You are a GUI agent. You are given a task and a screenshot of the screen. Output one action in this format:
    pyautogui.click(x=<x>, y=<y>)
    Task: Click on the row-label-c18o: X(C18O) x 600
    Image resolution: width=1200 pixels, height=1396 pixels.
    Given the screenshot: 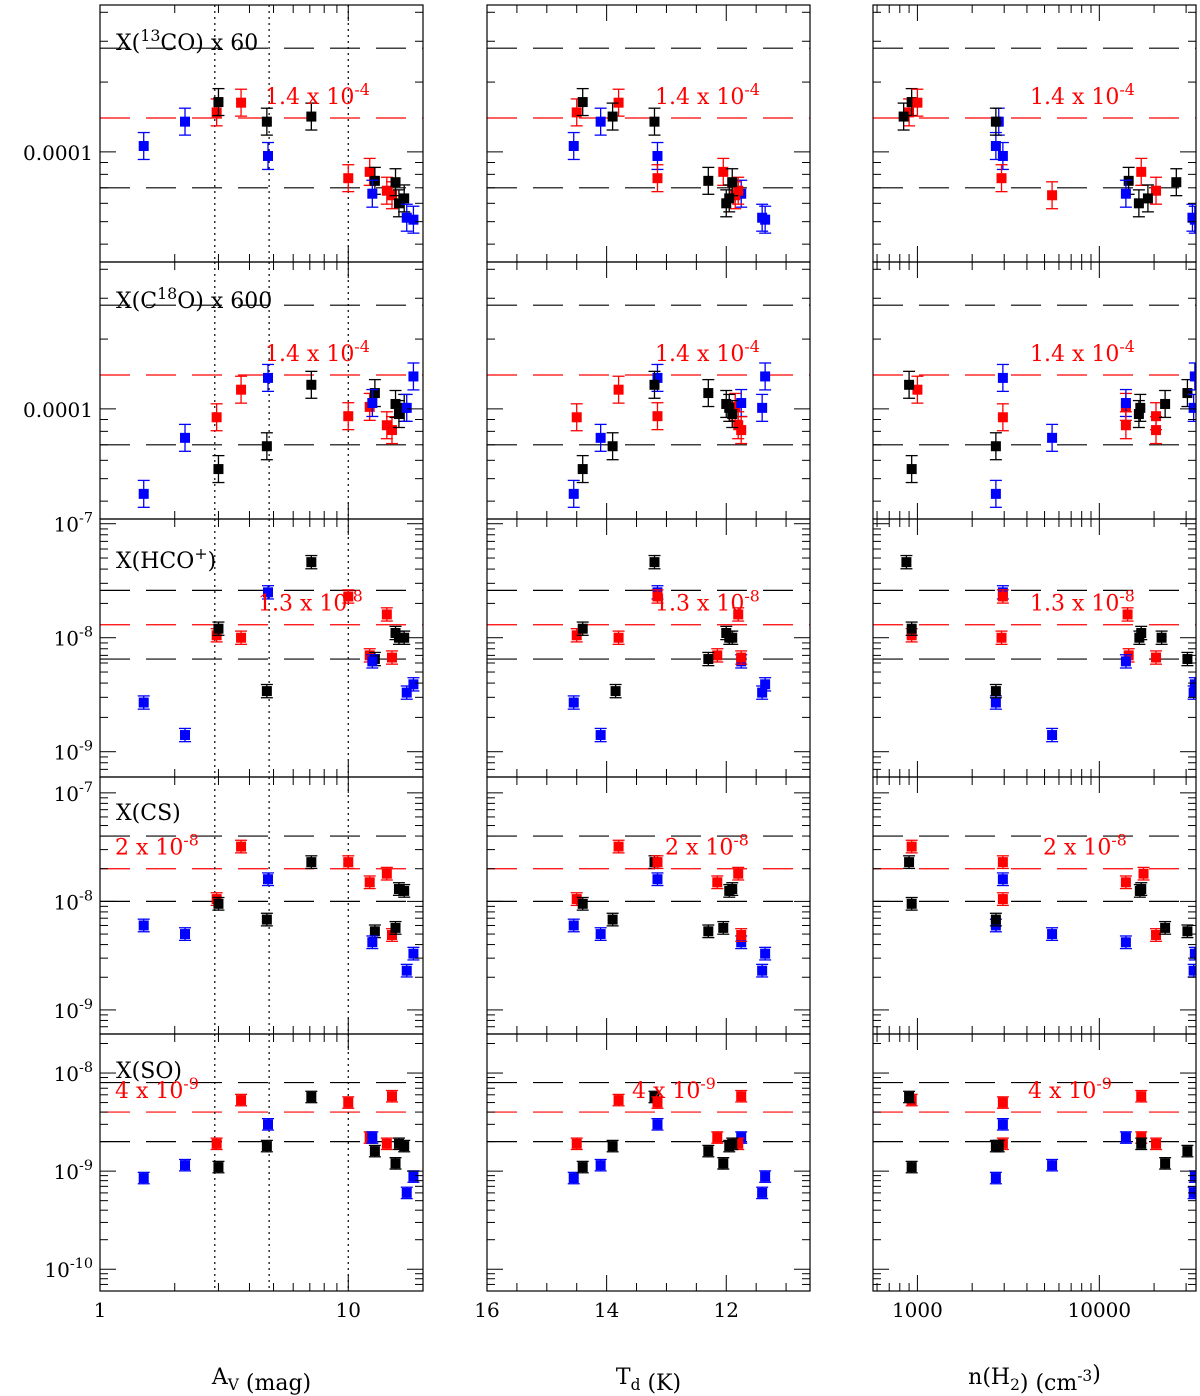 What is the action you would take?
    pyautogui.click(x=194, y=299)
    